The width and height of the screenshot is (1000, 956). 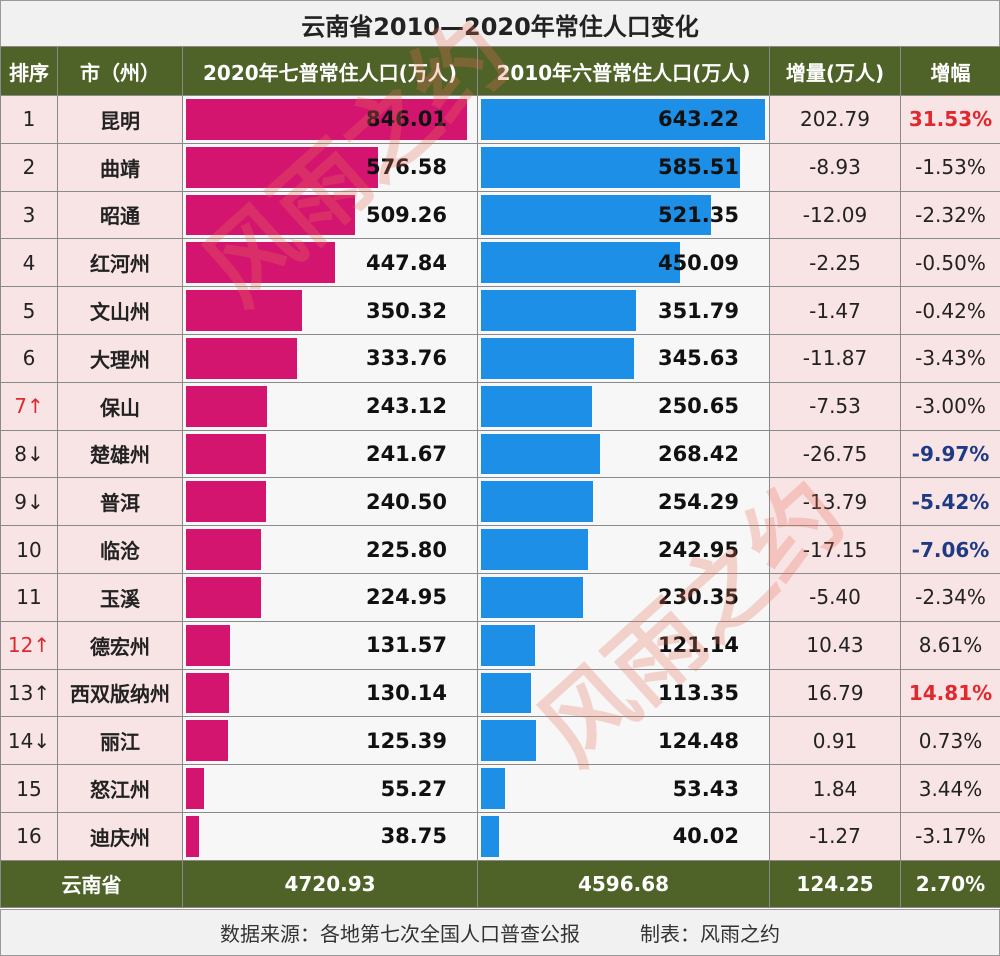 I want to click on growth-cell: -2.32%, so click(x=950, y=215).